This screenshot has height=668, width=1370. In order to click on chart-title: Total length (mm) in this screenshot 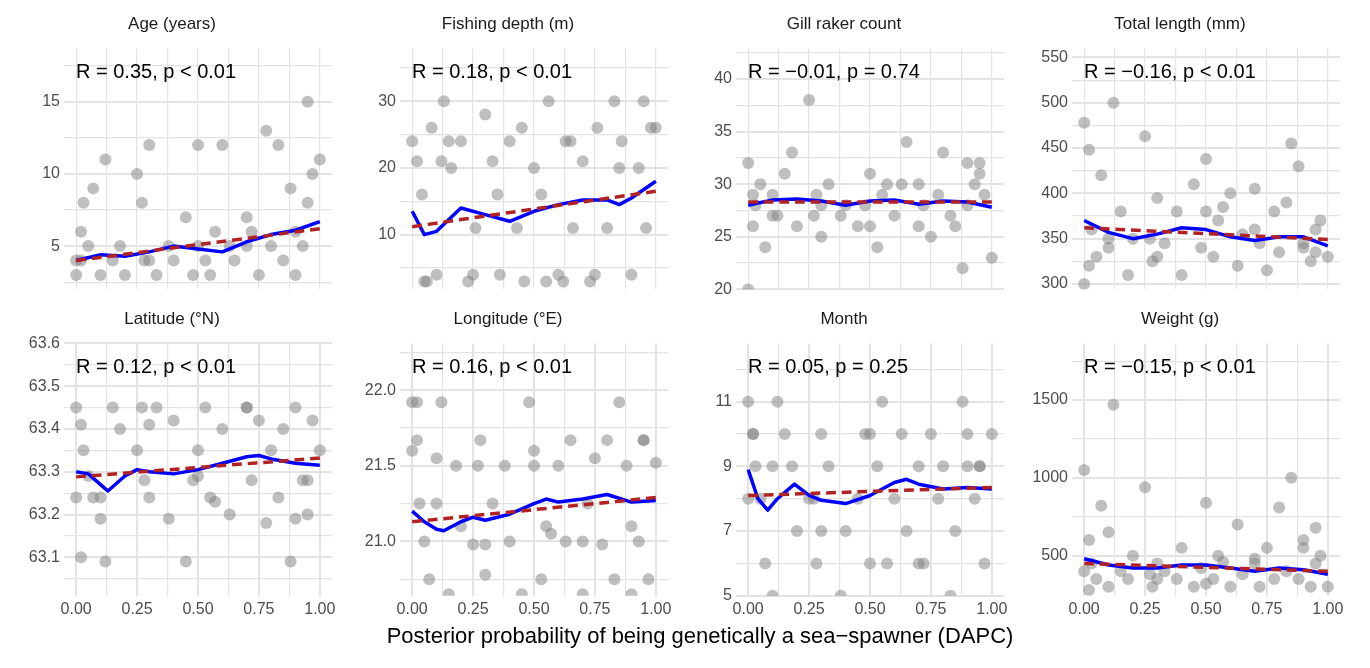, I will do `click(1180, 23)`.